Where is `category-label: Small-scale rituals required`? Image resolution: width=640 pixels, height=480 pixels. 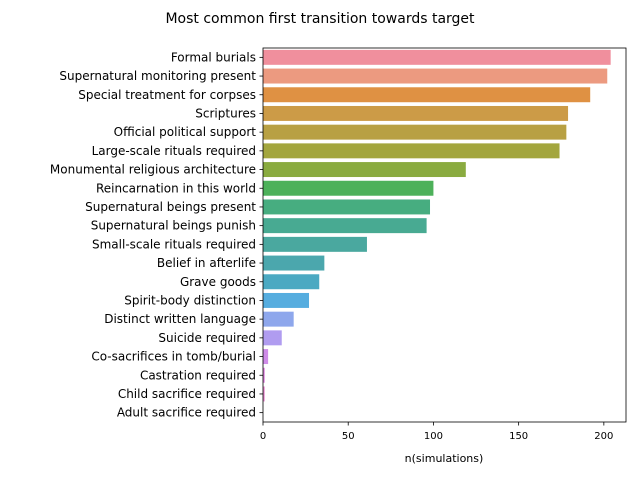
category-label: Small-scale rituals required is located at coordinates (174, 244).